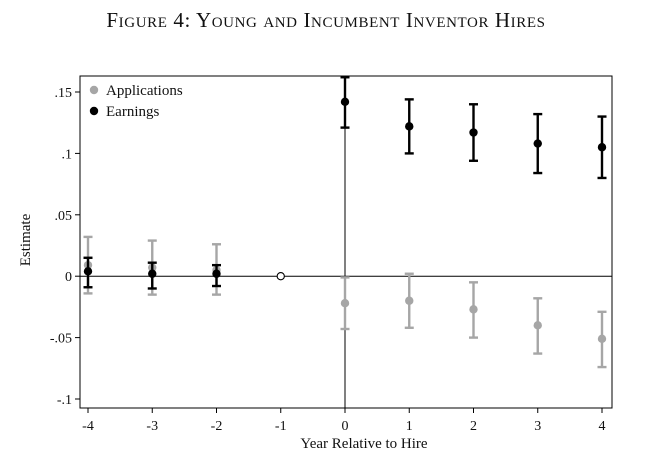  What do you see at coordinates (409, 426) in the screenshot?
I see `x-tick-label: 1` at bounding box center [409, 426].